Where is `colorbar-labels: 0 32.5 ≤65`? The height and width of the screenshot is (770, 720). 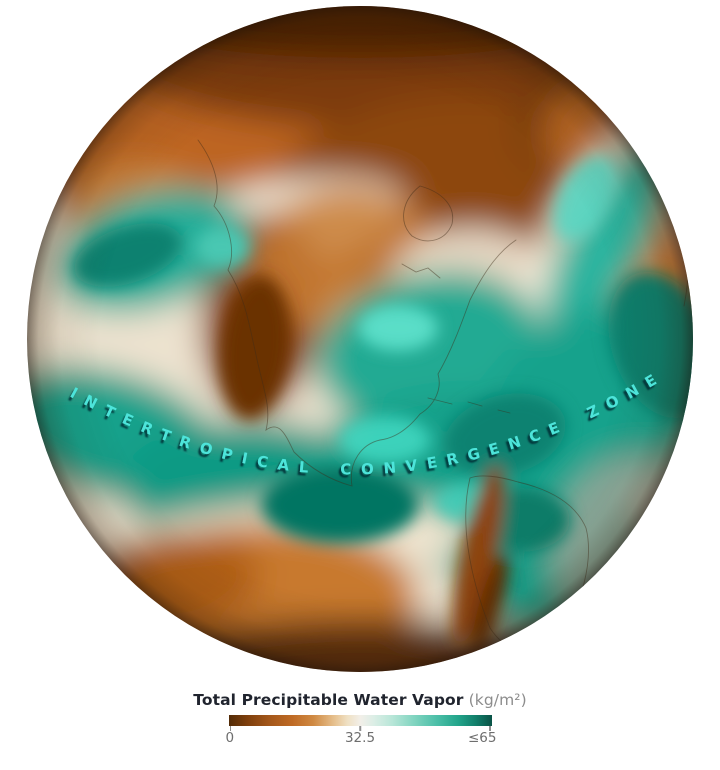
colorbar-labels: 0 32.5 ≤65 is located at coordinates (361, 738).